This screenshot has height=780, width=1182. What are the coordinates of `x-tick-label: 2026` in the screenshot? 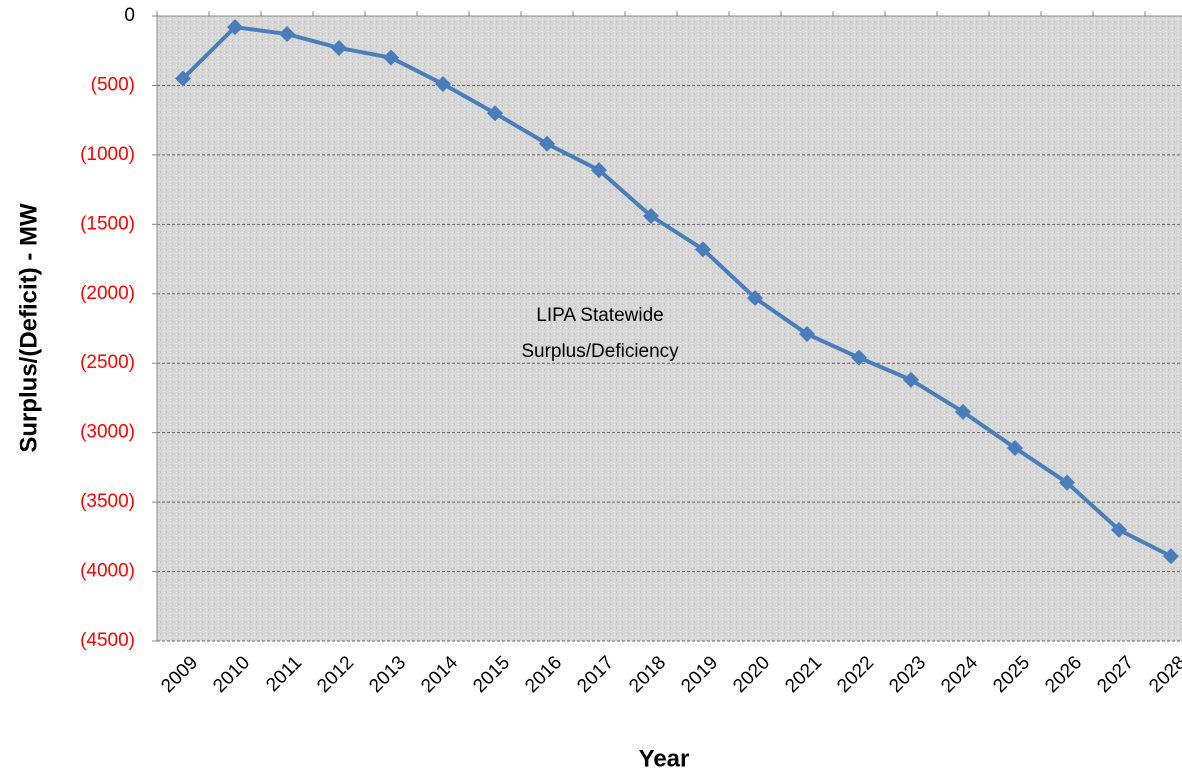 It's located at (1063, 674).